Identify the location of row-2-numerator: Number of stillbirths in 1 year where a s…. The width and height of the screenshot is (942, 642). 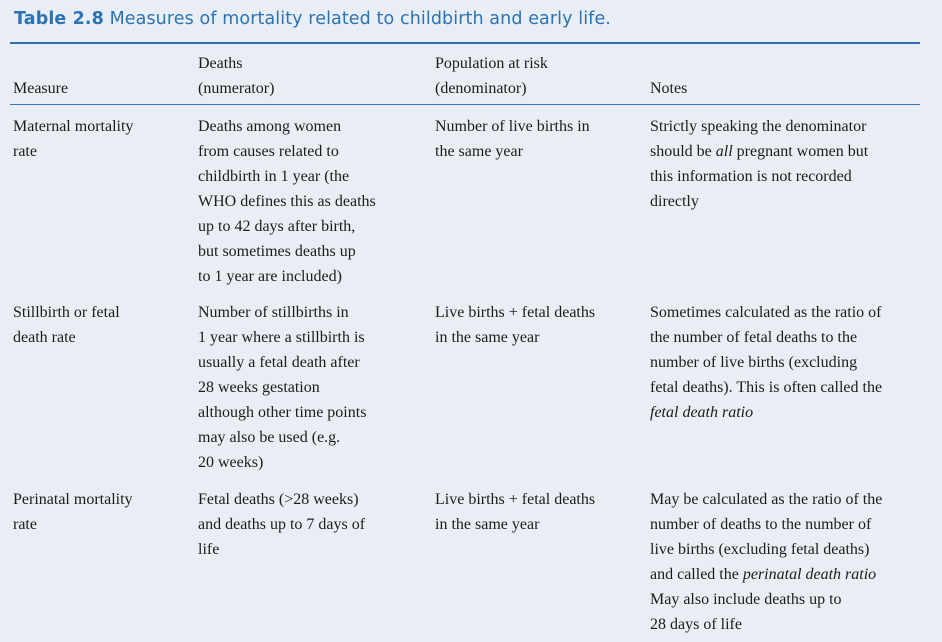
(282, 387).